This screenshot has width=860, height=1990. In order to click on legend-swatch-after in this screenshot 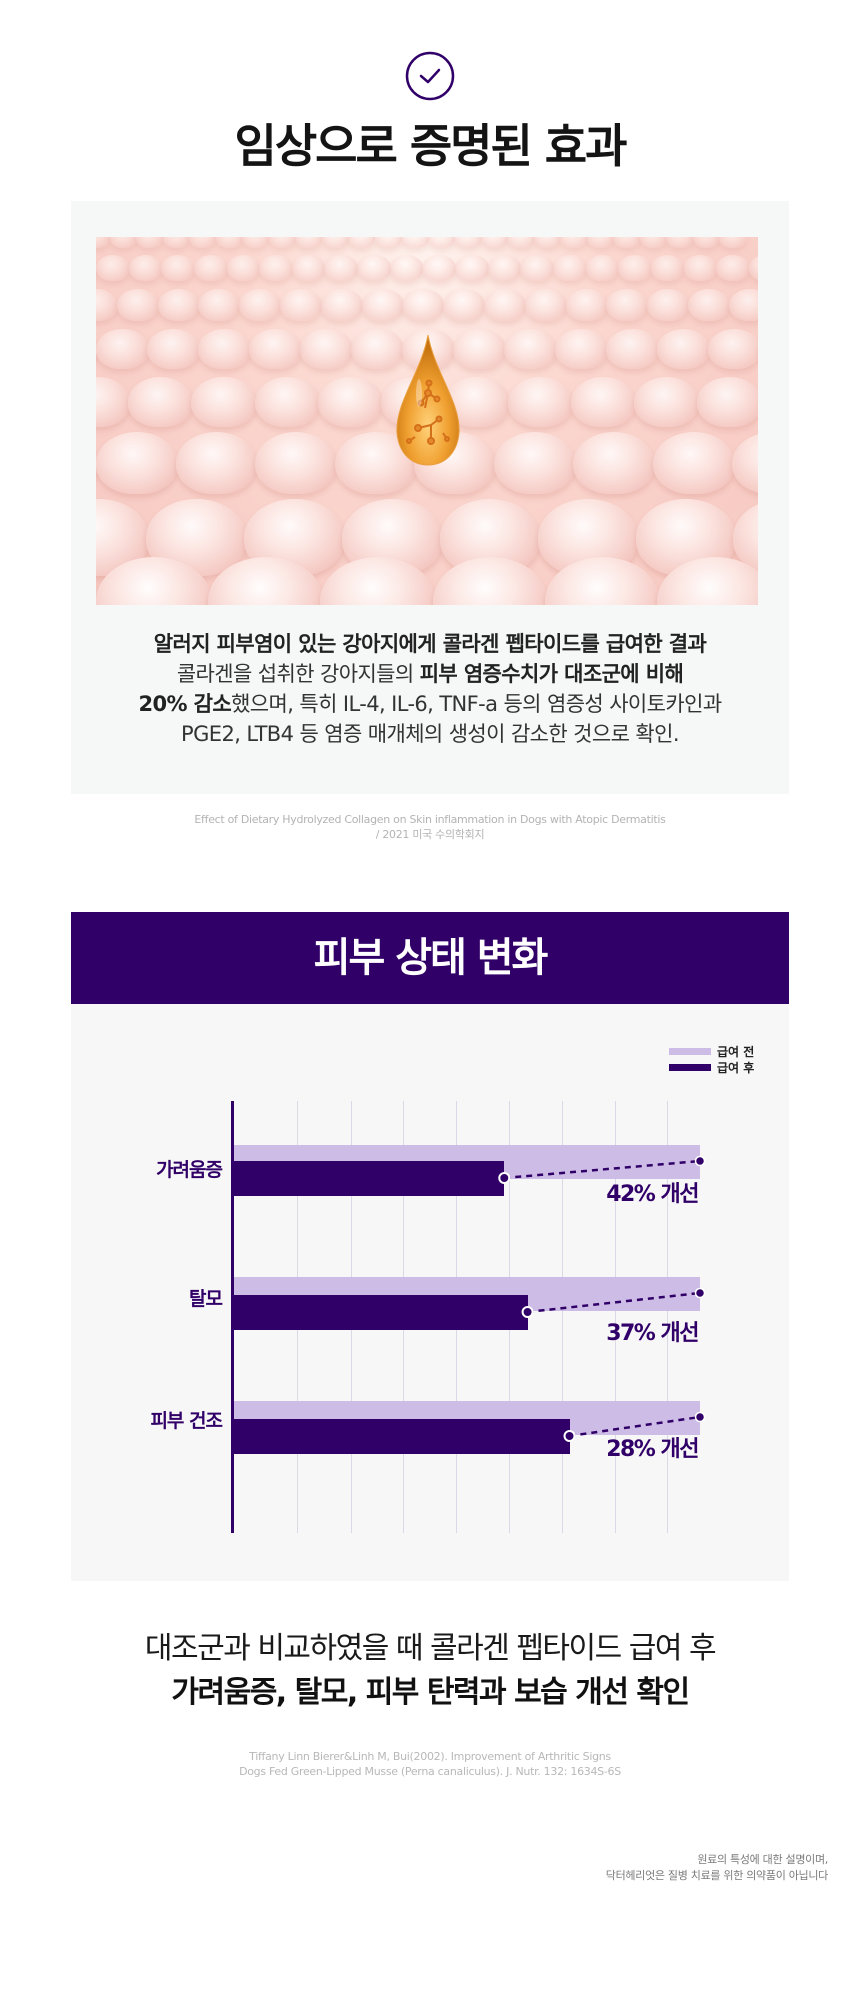, I will do `click(690, 1067)`.